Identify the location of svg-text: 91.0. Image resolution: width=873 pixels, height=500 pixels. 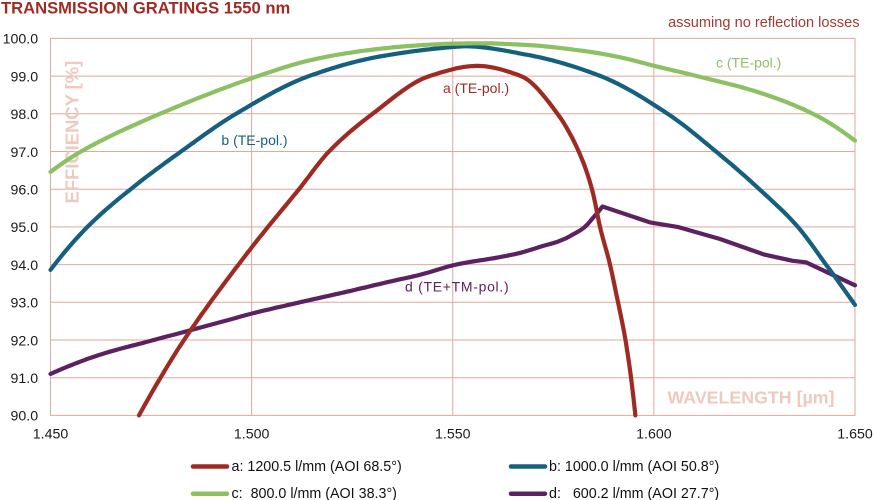
(24, 379).